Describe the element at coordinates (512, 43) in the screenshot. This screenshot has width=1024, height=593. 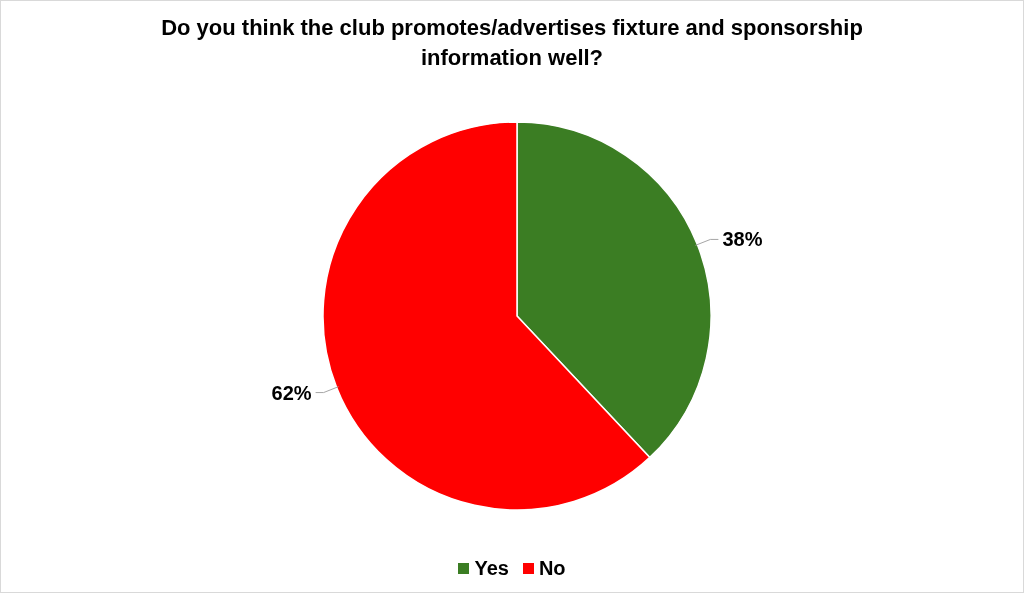
I see `chart-title: Do you think the club promotes/advertises fixture and sponsorship information well?` at that location.